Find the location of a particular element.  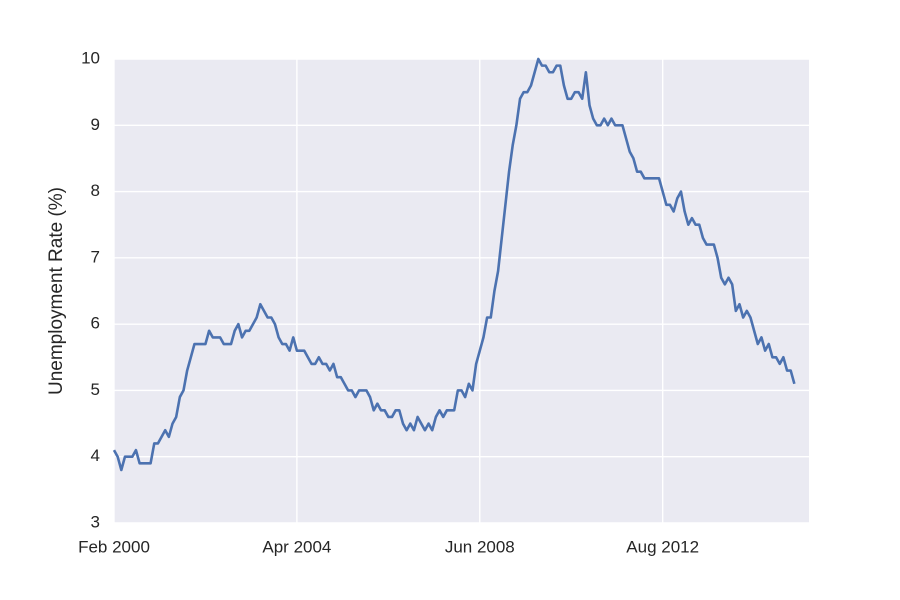

x-tick-label: Feb 2000 is located at coordinates (114, 546).